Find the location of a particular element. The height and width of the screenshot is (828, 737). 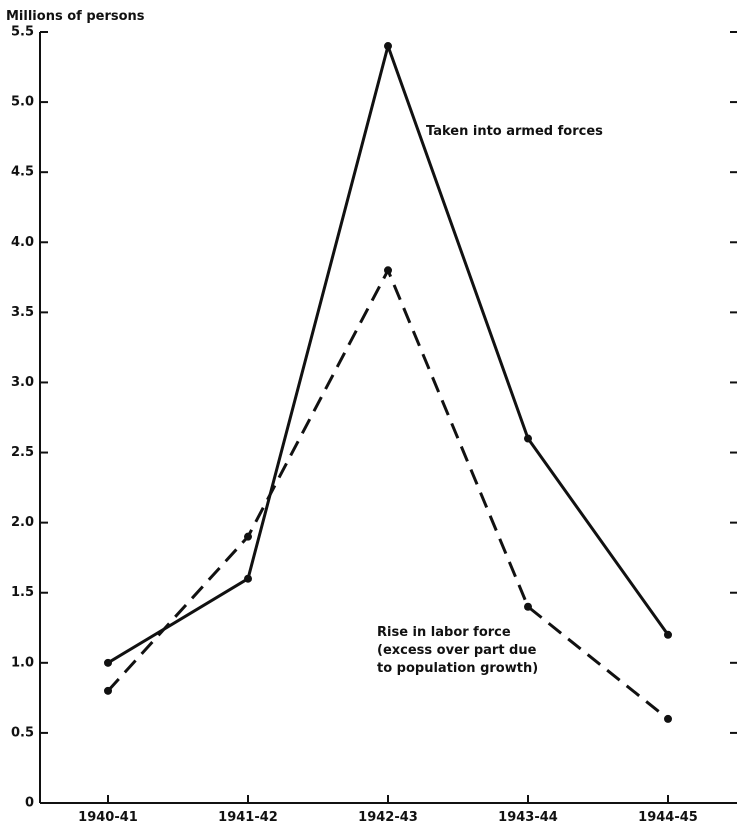

x-tick-label: 1943-44 is located at coordinates (528, 817).